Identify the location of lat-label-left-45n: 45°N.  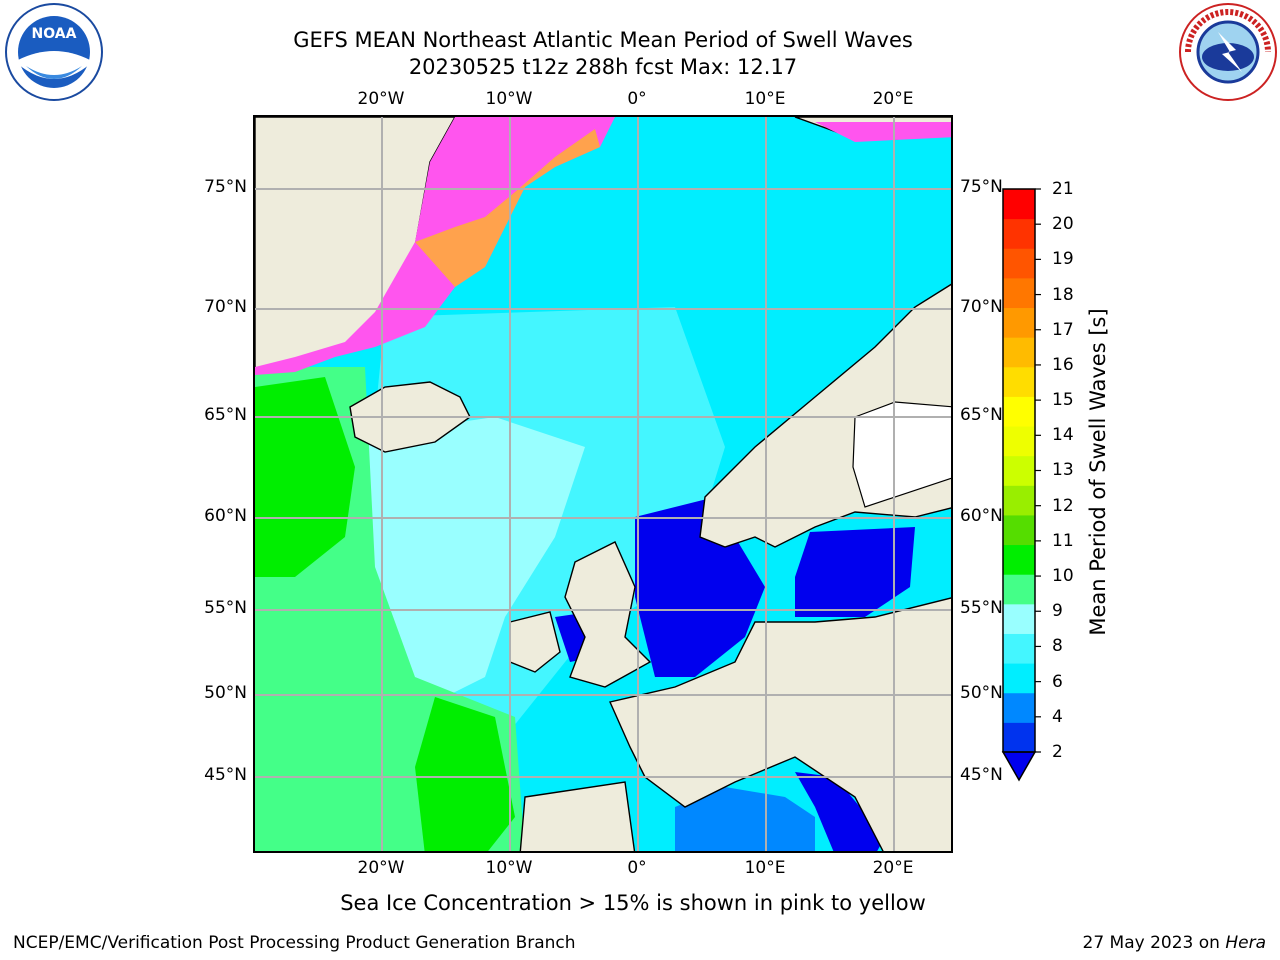
(225, 775).